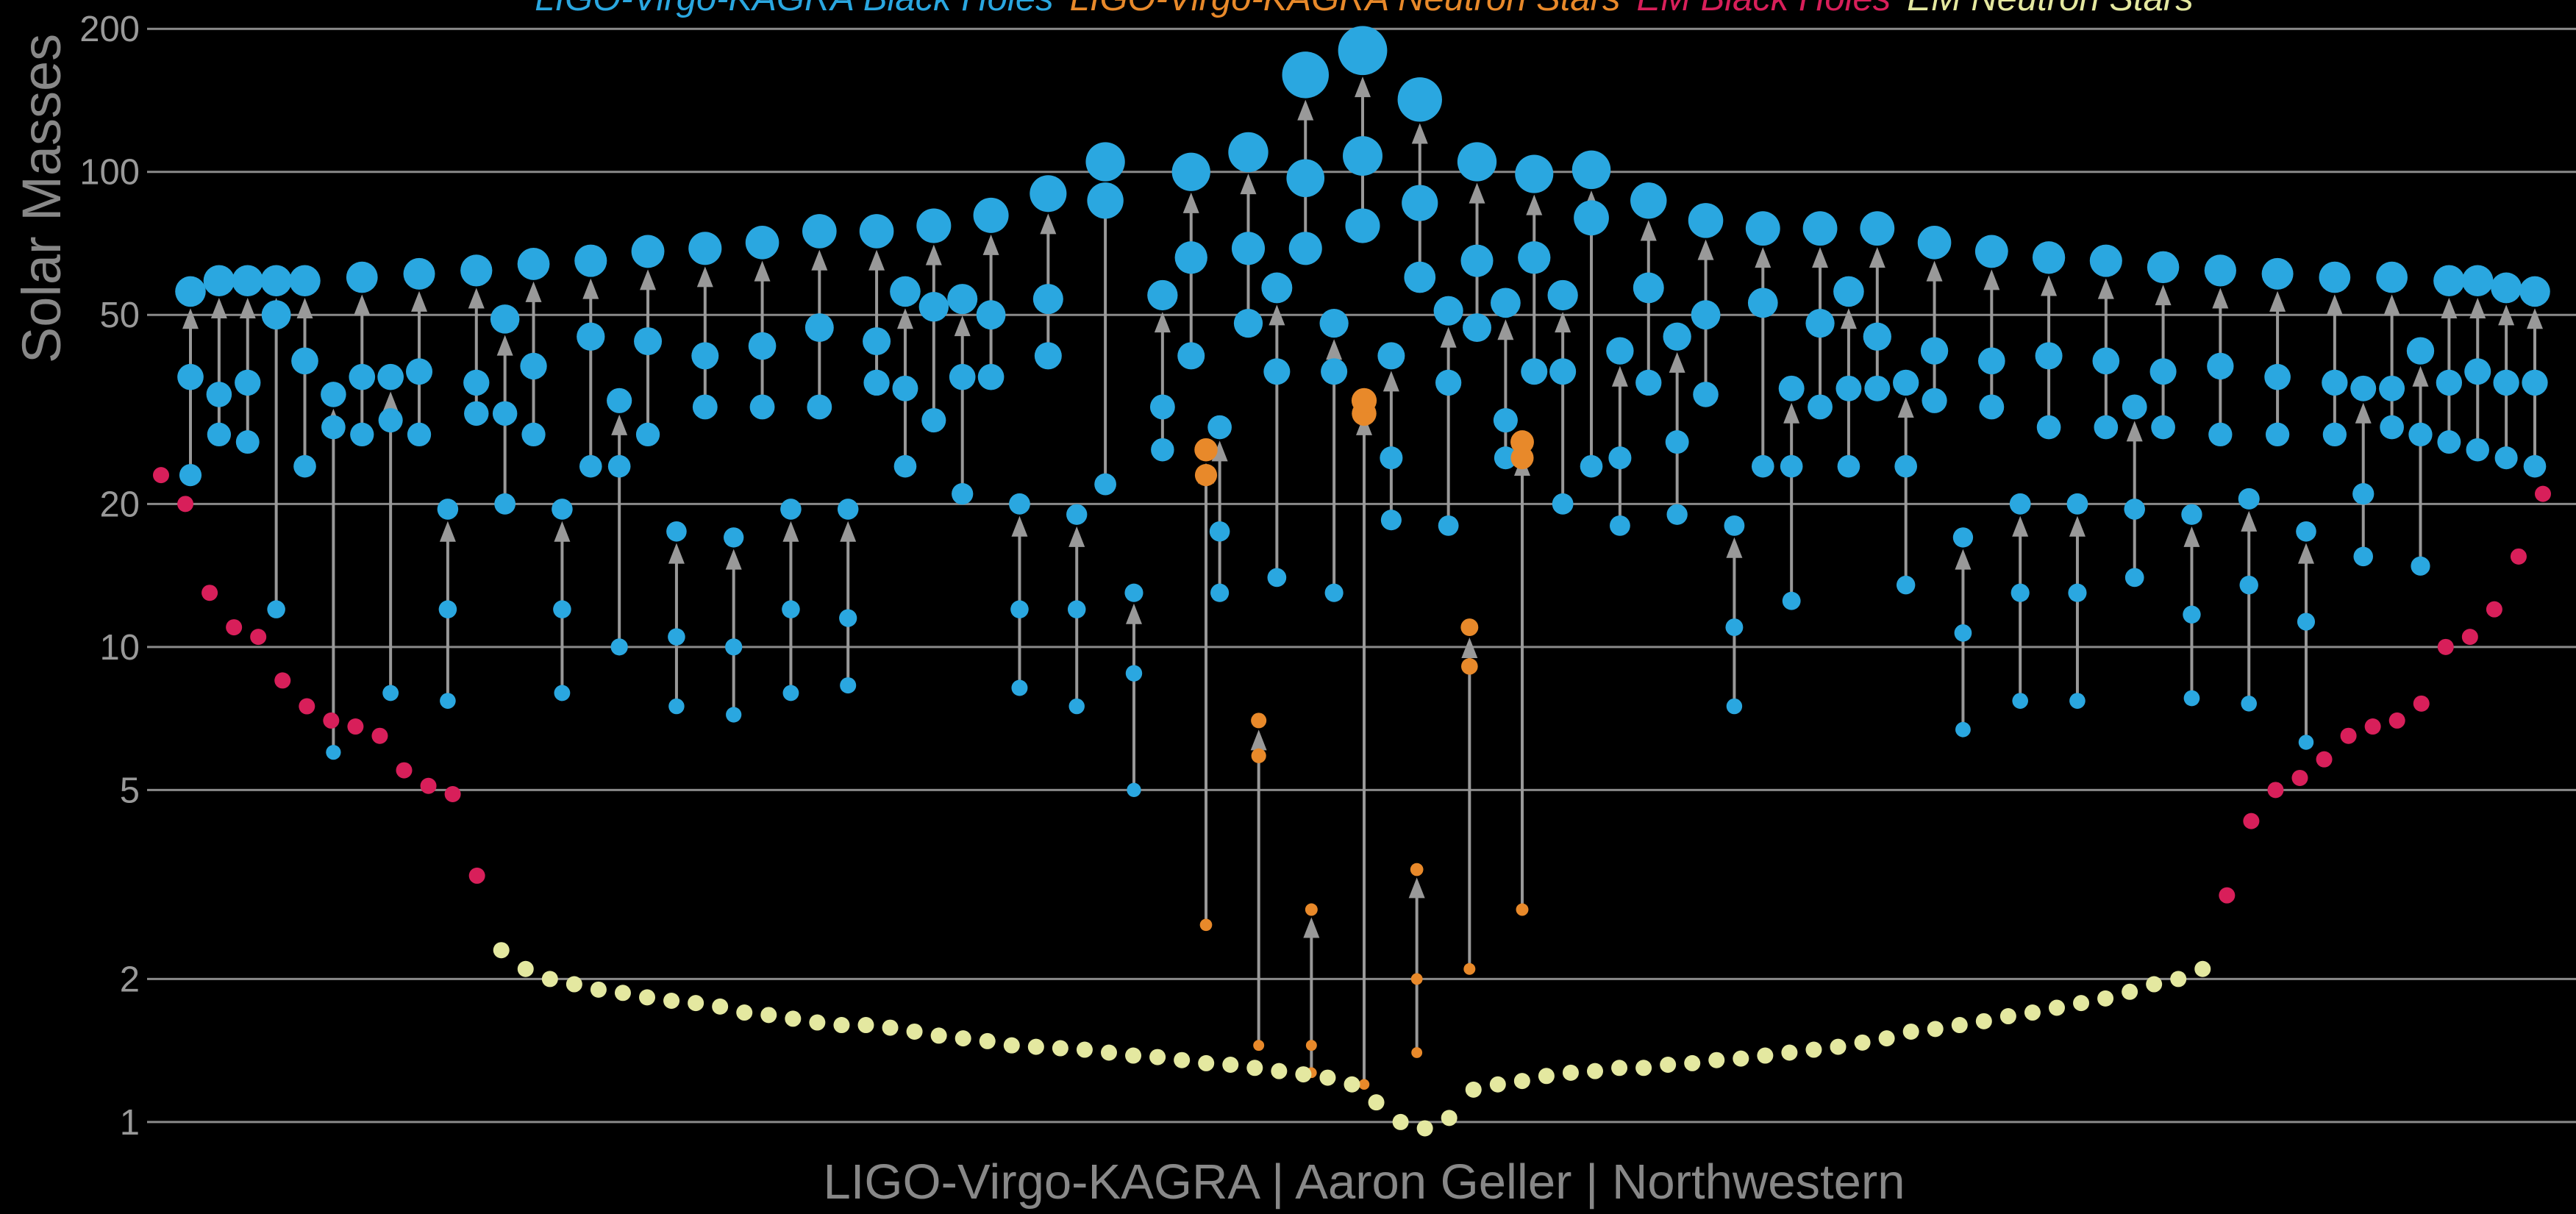  Describe the element at coordinates (109, 29) in the screenshot. I see `y-tick-label: 200` at that location.